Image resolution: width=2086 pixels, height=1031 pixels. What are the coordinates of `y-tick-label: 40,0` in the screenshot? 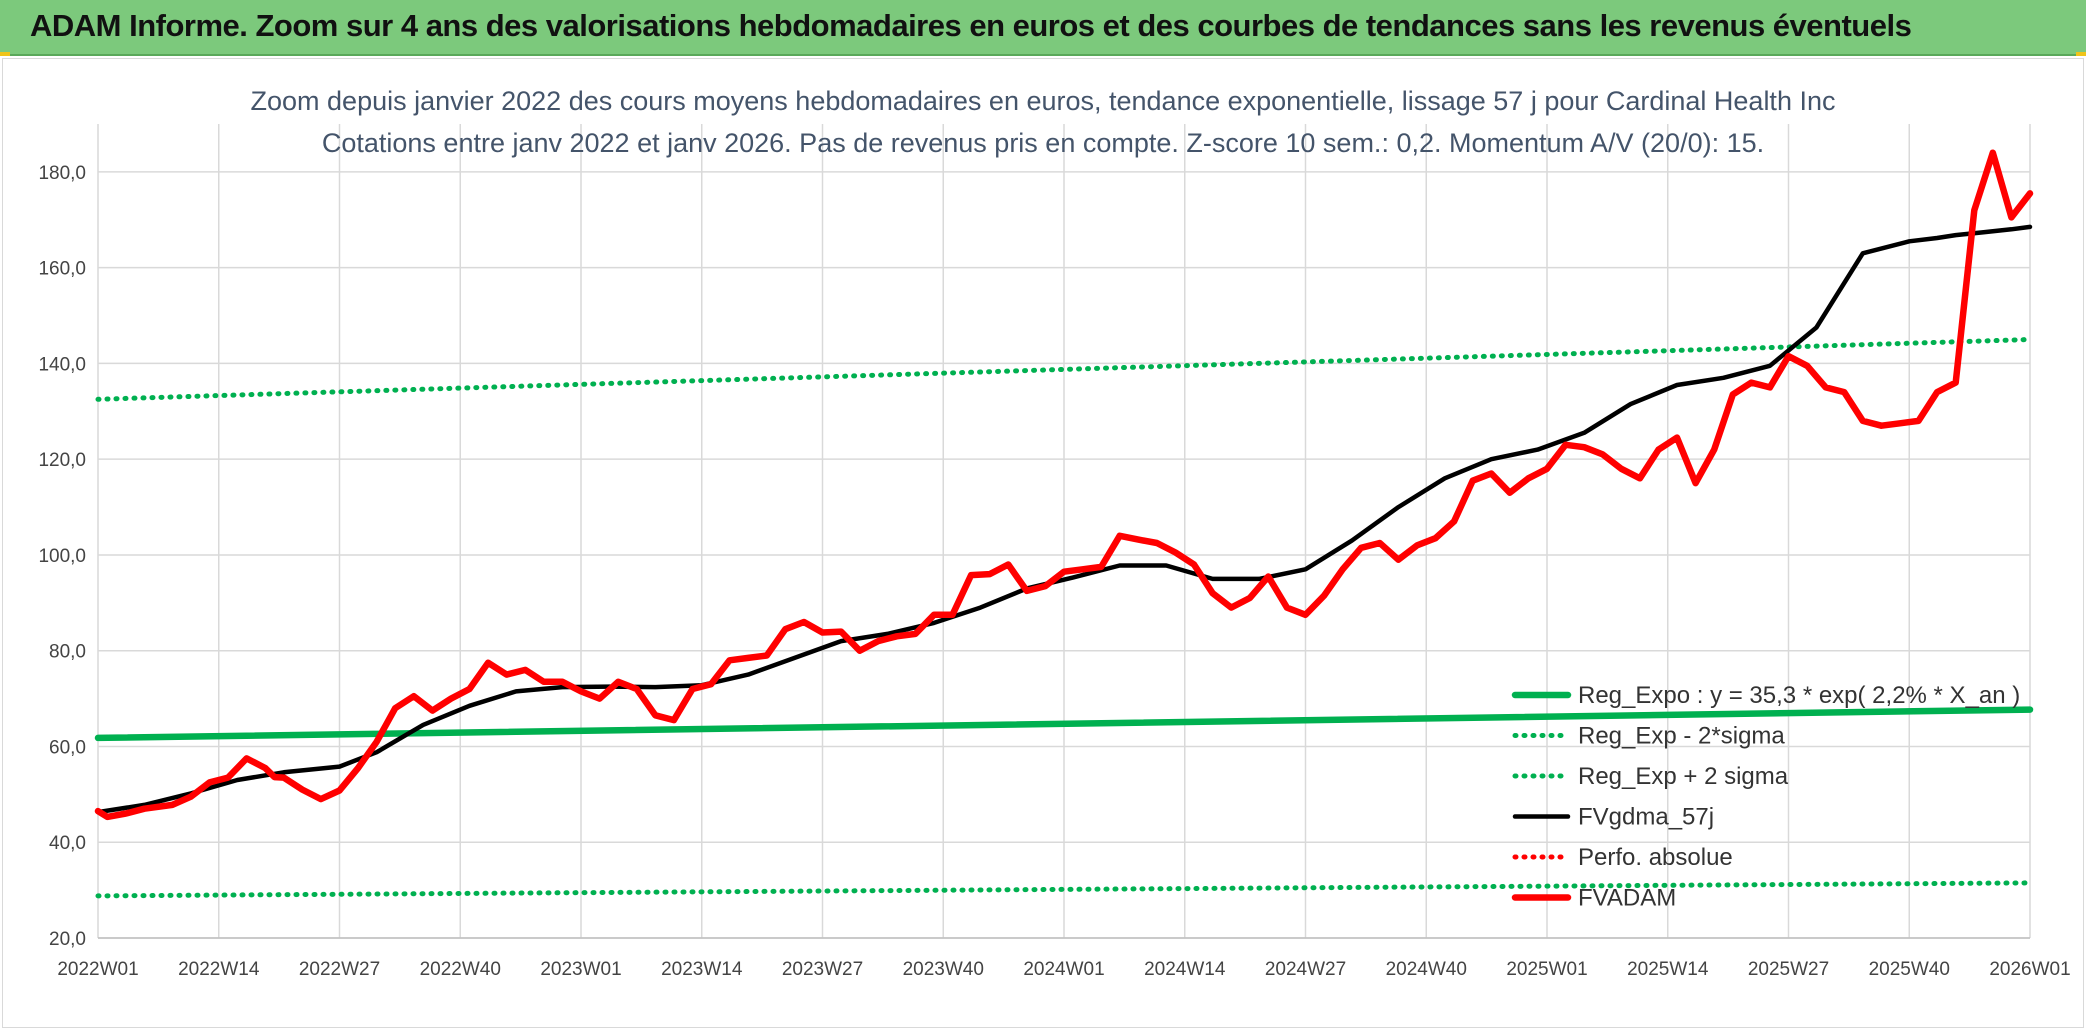 It's located at (67, 843).